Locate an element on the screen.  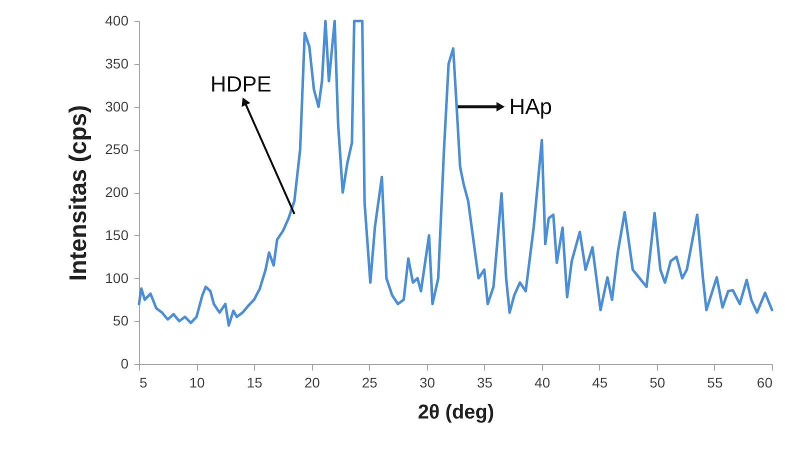
x-tick-label: 50 is located at coordinates (658, 382).